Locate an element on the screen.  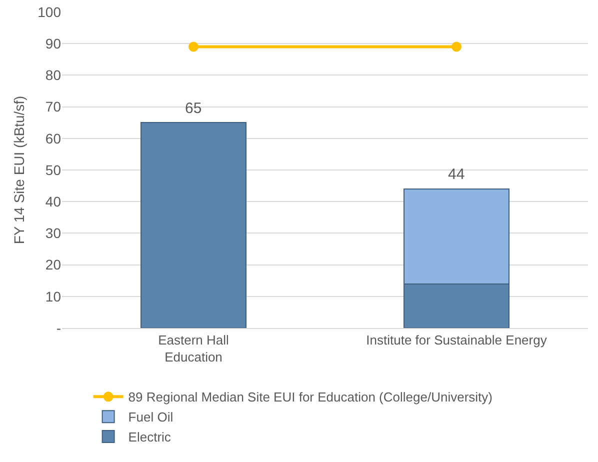
legend-label: Electric is located at coordinates (150, 437).